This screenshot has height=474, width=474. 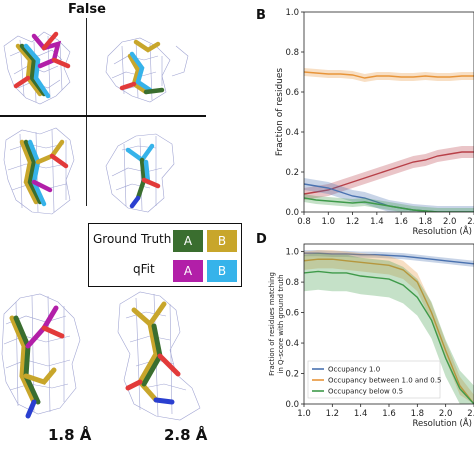 What do you see at coordinates (103, 116) in the screenshot?
I see `horizontal-divider` at bounding box center [103, 116].